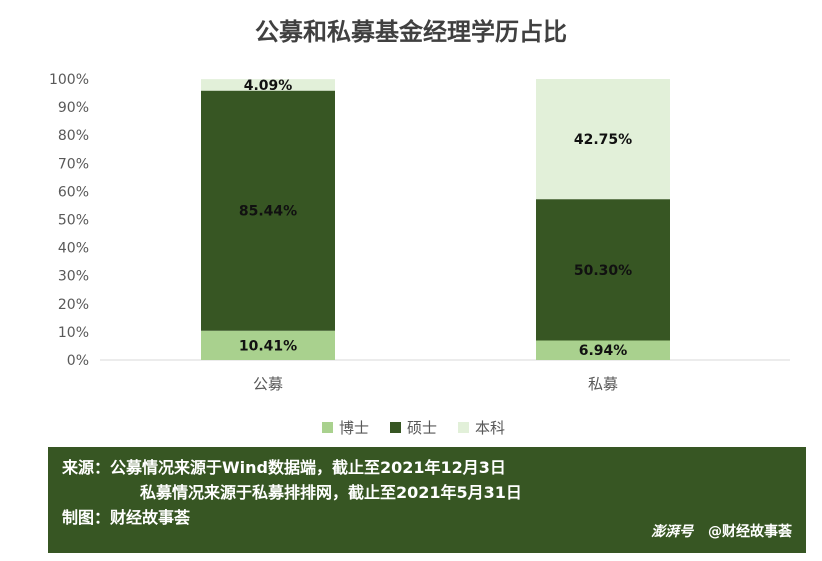 This screenshot has height=561, width=822. Describe the element at coordinates (284, 467) in the screenshot. I see `source-line-public: 来源：公募情况来源于Wind数据端，截止至2021年12月3日` at that location.